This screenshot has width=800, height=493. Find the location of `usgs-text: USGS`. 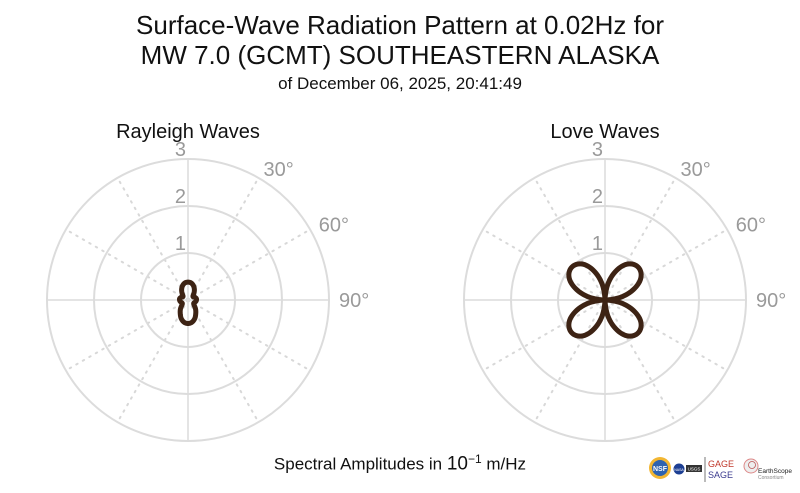

usgs-text: USGS is located at coordinates (694, 469).